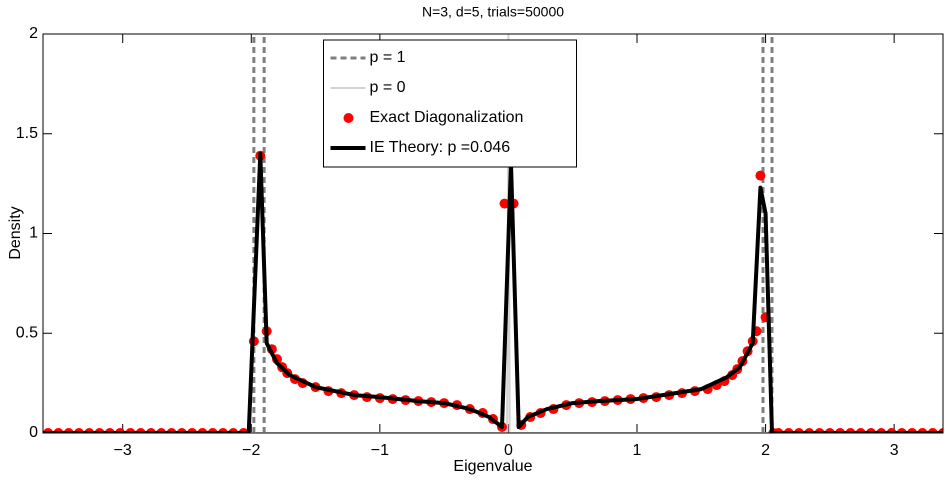 This screenshot has width=945, height=482. I want to click on legend-label: p = 0, so click(388, 87).